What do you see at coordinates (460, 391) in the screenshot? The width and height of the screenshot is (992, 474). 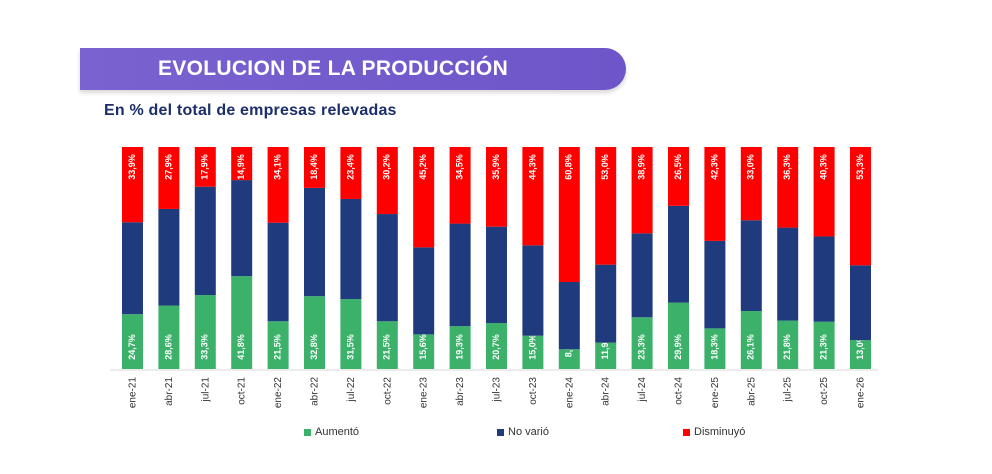 I see `x-tick-label: abr-23` at bounding box center [460, 391].